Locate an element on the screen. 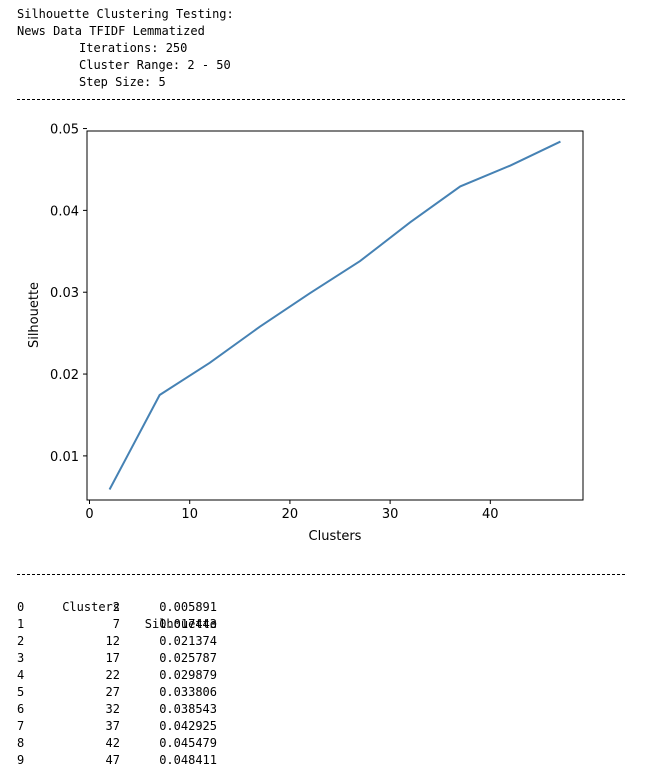 Image resolution: width=651 pixels, height=775 pixels. row-index: 8 is located at coordinates (21, 743).